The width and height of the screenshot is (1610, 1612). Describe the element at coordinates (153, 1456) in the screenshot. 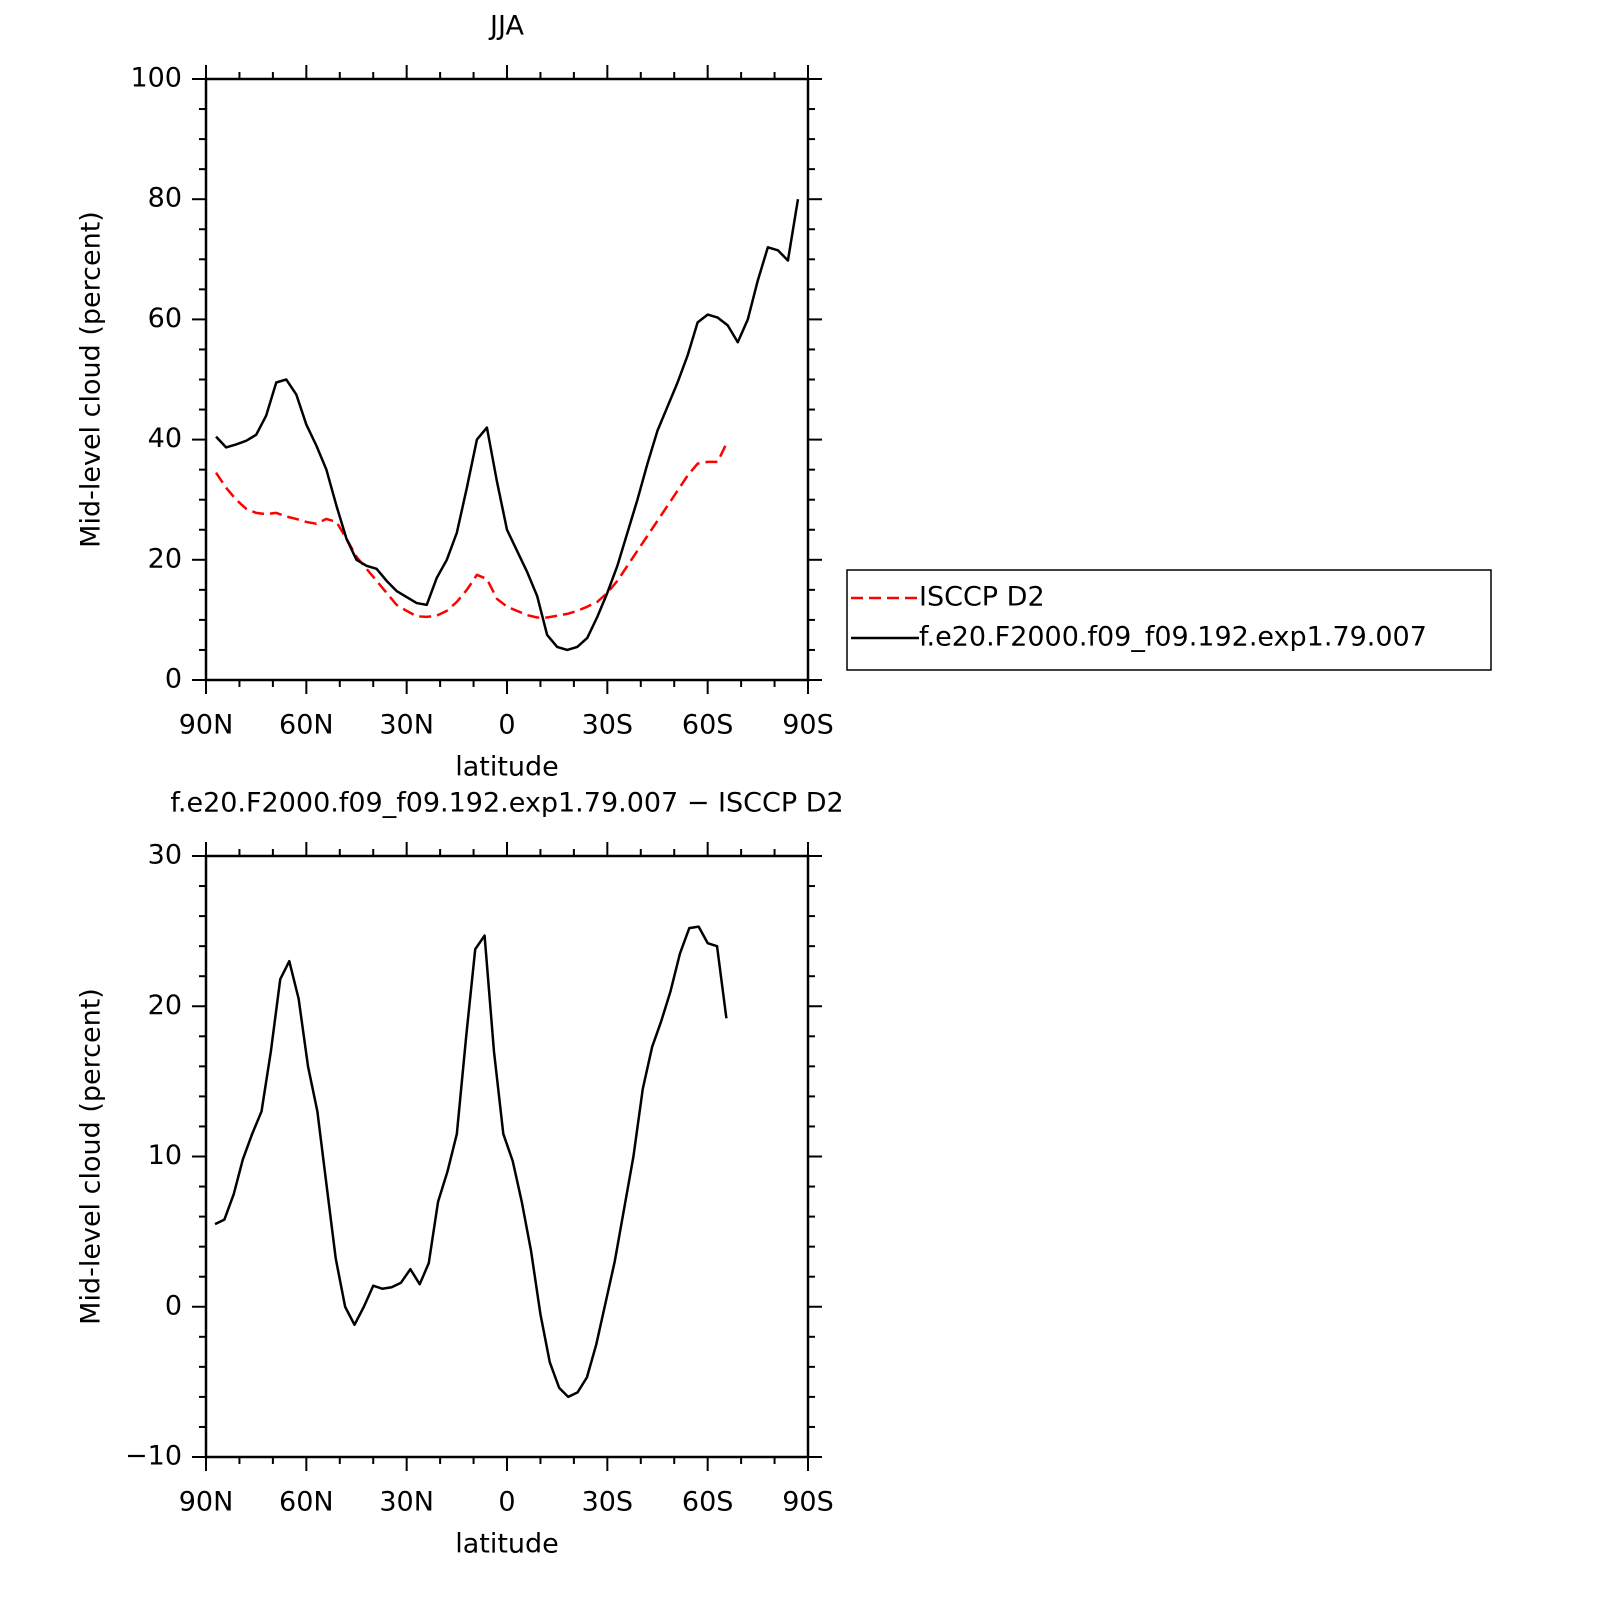

I see `y-tick-label: −10` at that location.